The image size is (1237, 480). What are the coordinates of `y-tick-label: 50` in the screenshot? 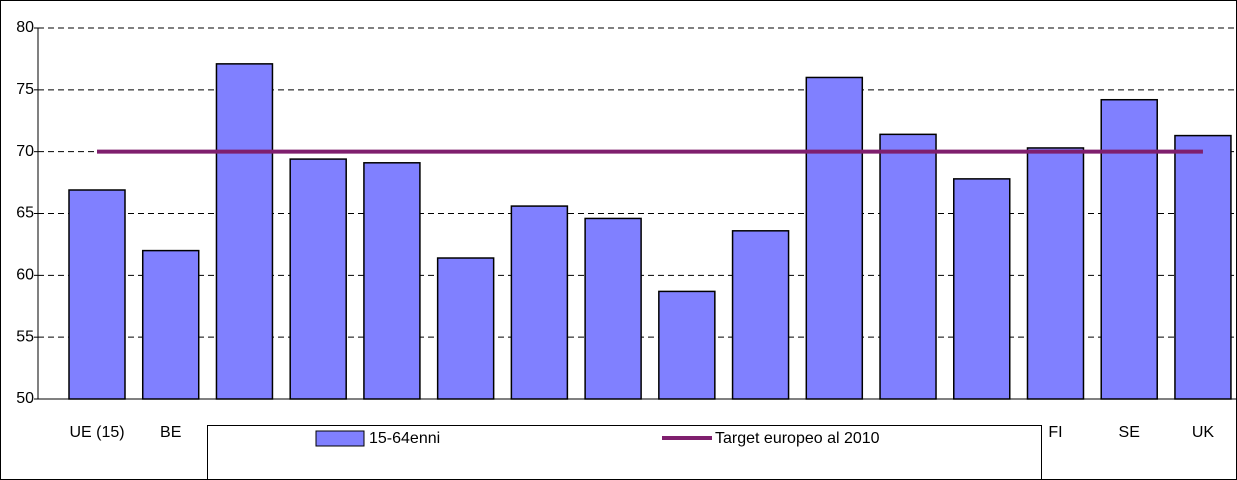 It's located at (25, 398).